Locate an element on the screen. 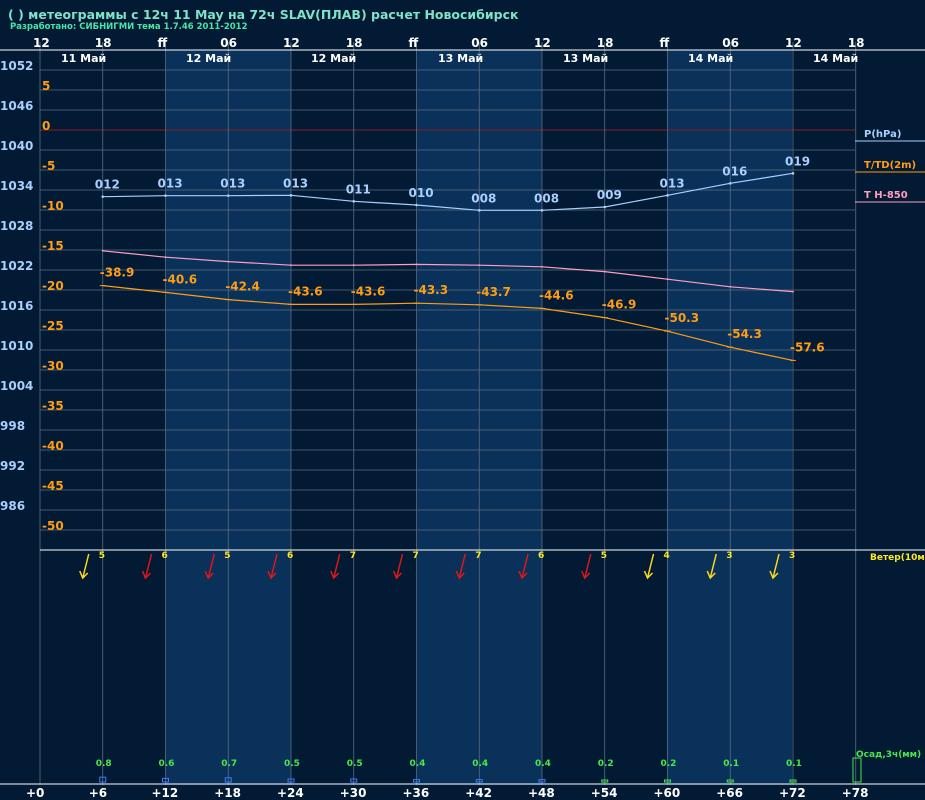 The width and height of the screenshot is (925, 800). temperature-axis-tick: -25 is located at coordinates (53, 326).